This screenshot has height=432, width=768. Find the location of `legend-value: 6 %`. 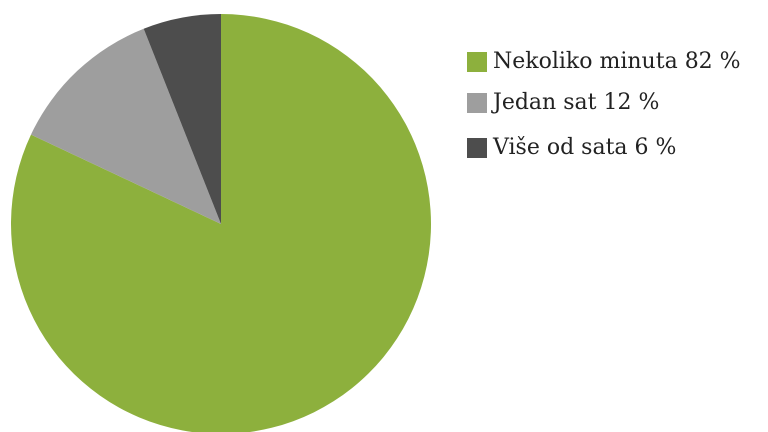

legend-value: 6 % is located at coordinates (656, 147).